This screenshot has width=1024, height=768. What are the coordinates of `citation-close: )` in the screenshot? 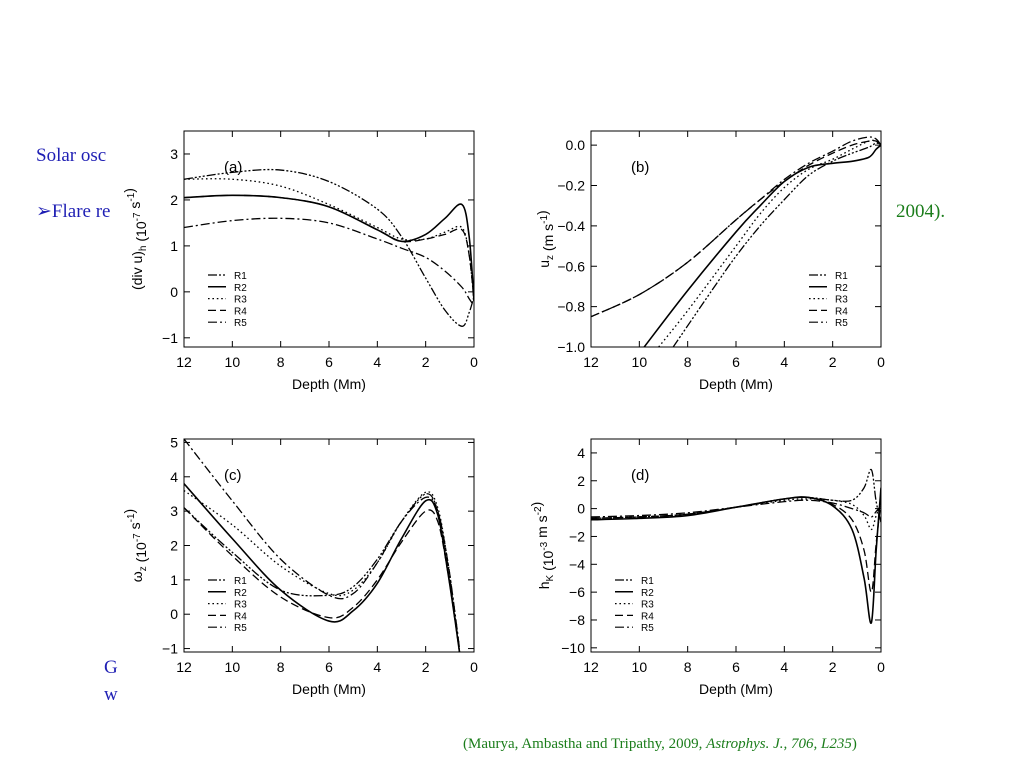 It's located at (854, 744).